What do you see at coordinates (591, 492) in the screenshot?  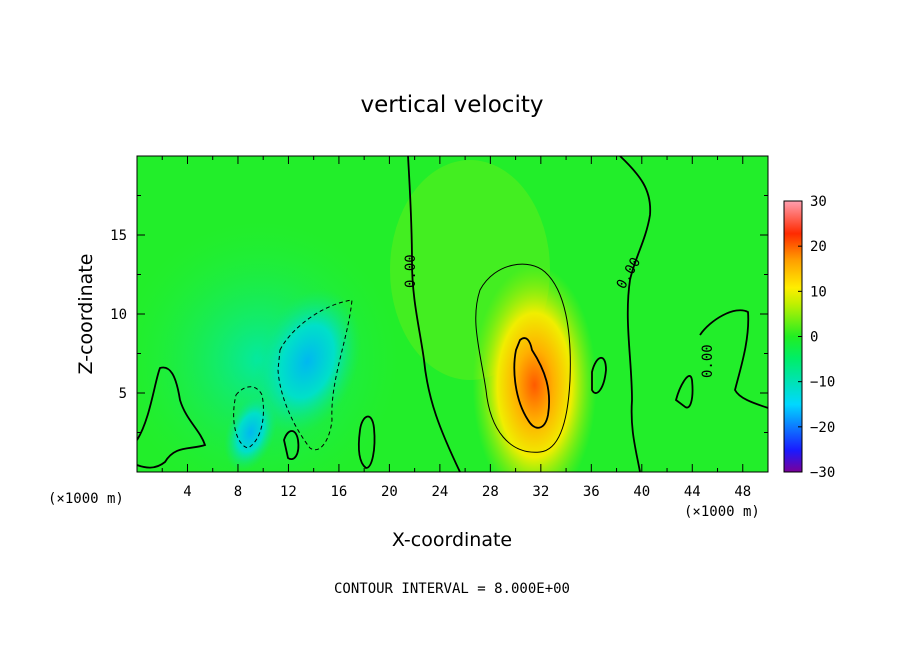 I see `x-tick-label: 36` at bounding box center [591, 492].